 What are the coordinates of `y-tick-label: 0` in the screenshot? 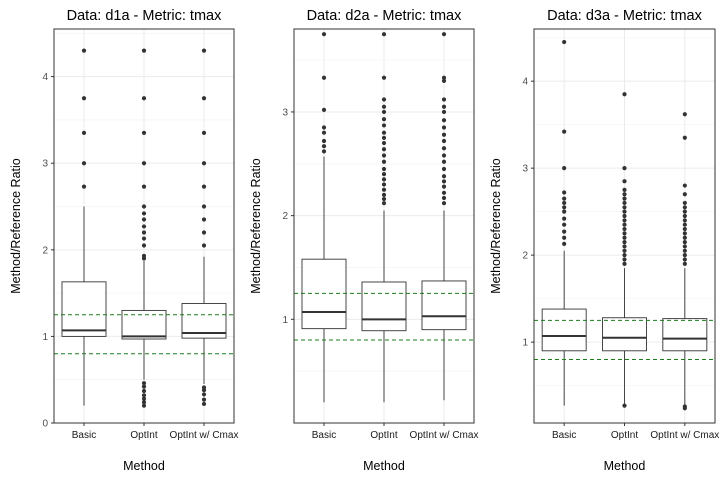 It's located at (45, 424).